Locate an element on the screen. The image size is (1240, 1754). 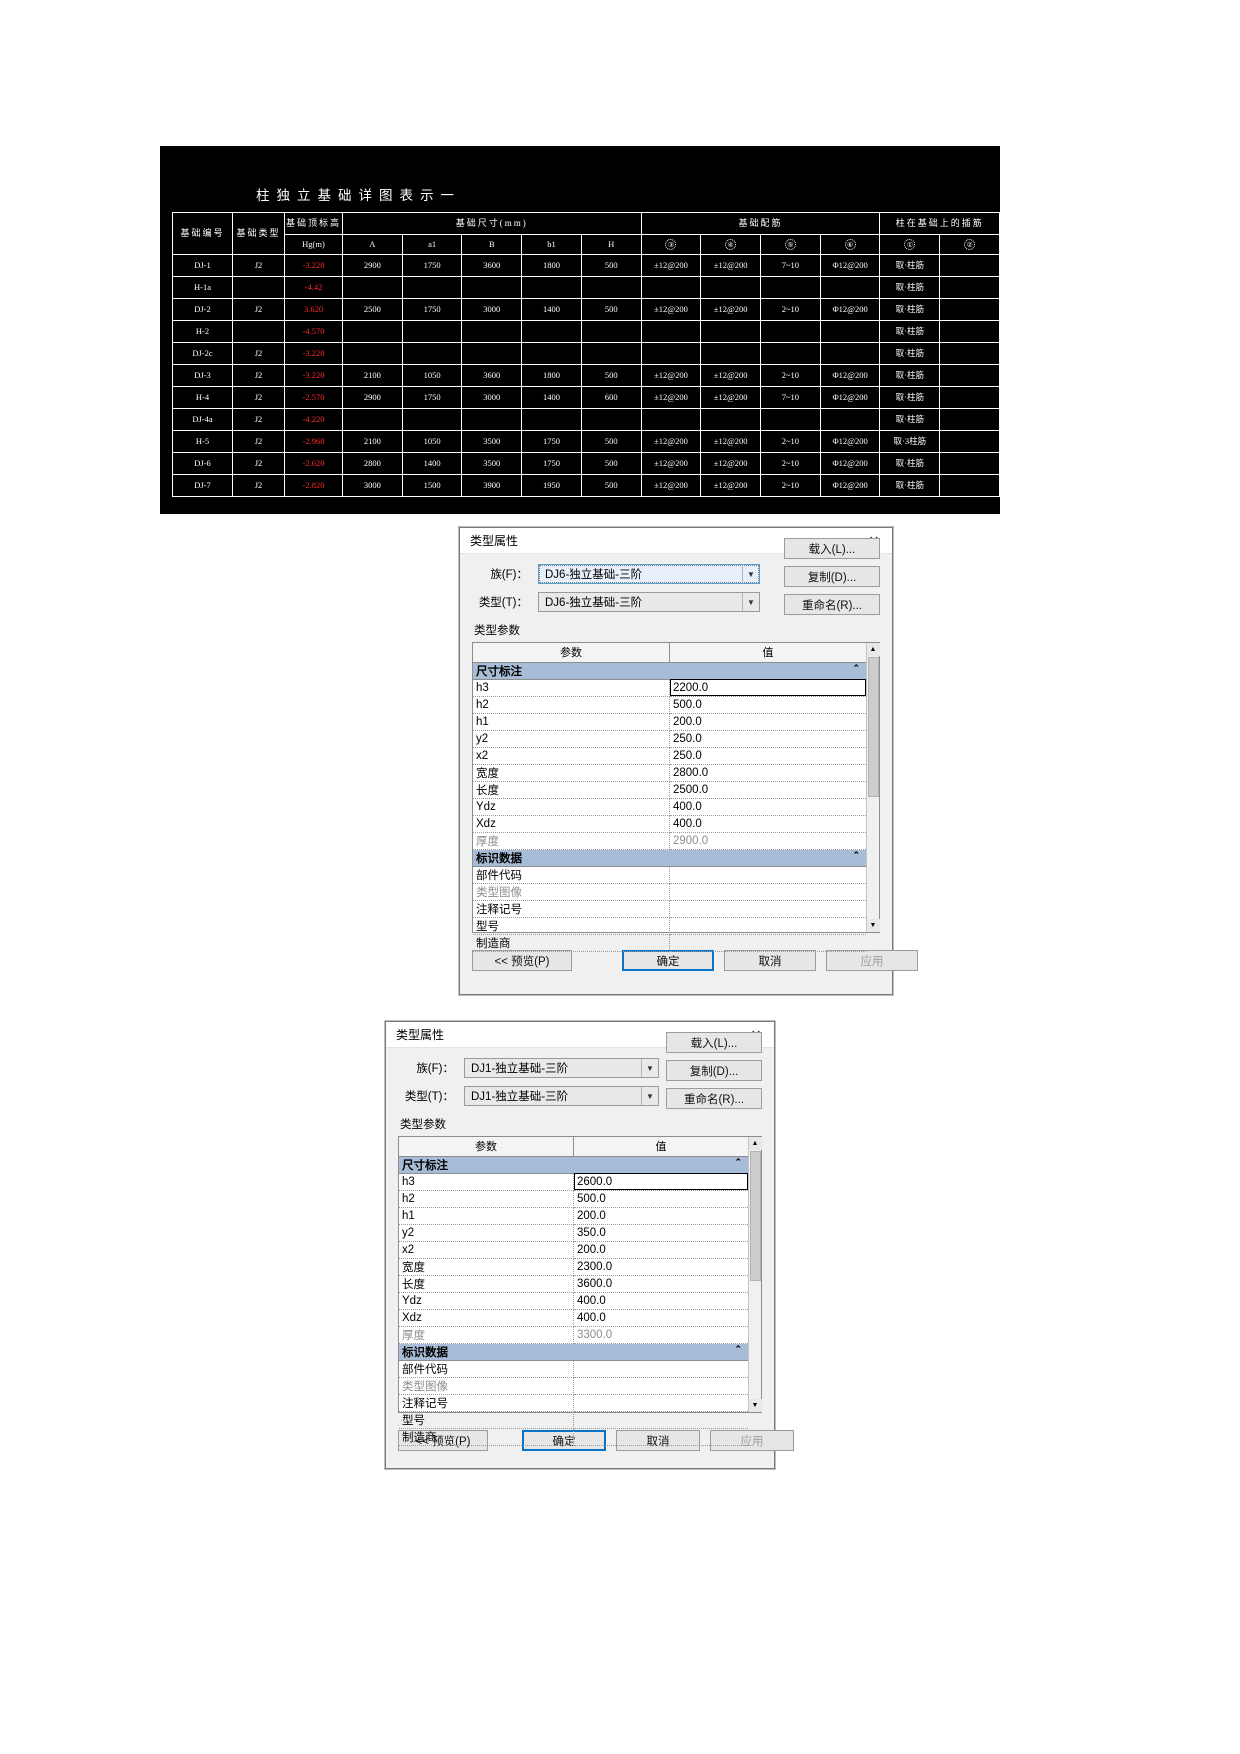
family-combobox: DJ6-独立基础-三阶 ▼ is located at coordinates (649, 574).